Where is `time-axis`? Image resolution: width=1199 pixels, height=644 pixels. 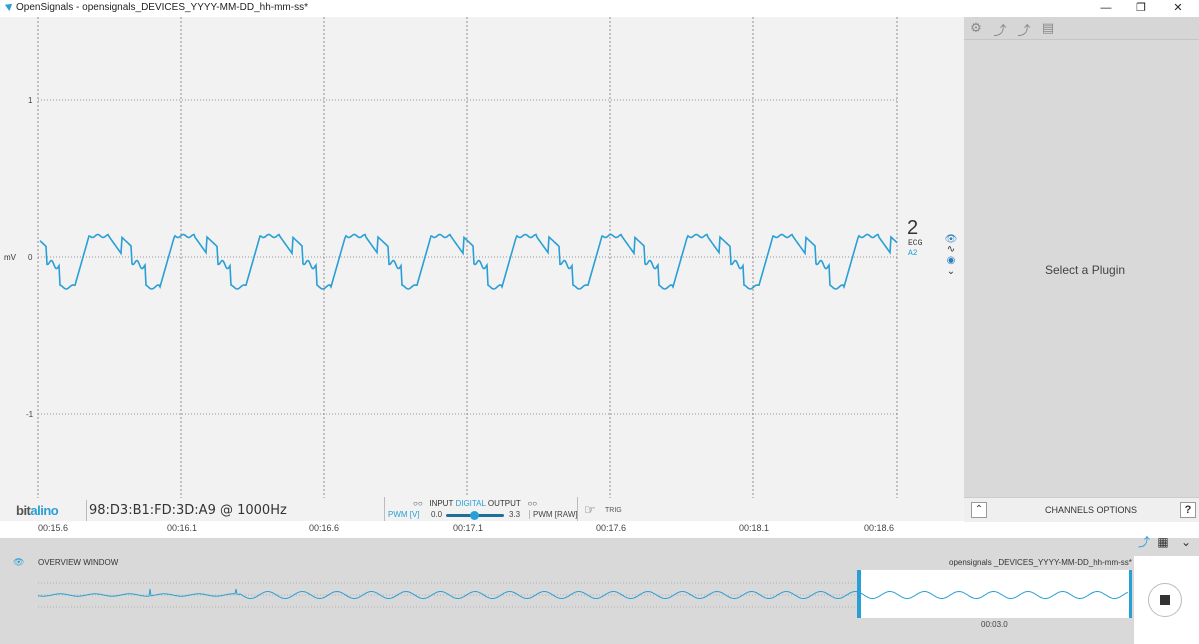
time-axis is located at coordinates (482, 529).